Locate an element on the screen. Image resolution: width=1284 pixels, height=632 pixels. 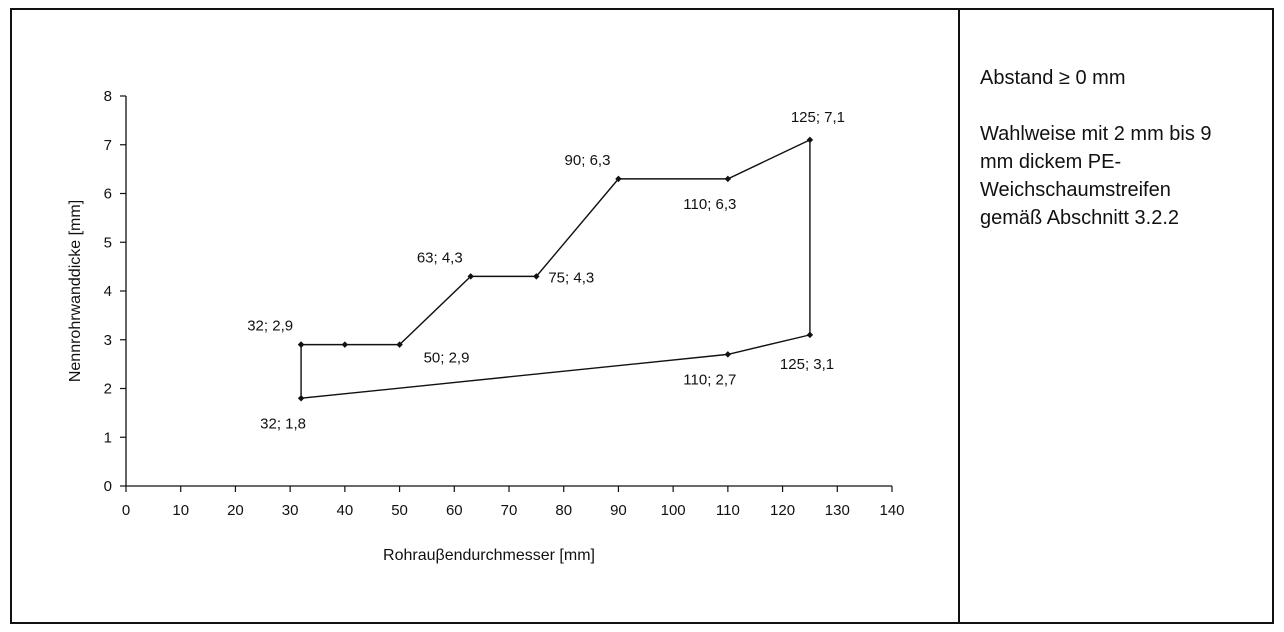
x-tick-label: 40 is located at coordinates (345, 510).